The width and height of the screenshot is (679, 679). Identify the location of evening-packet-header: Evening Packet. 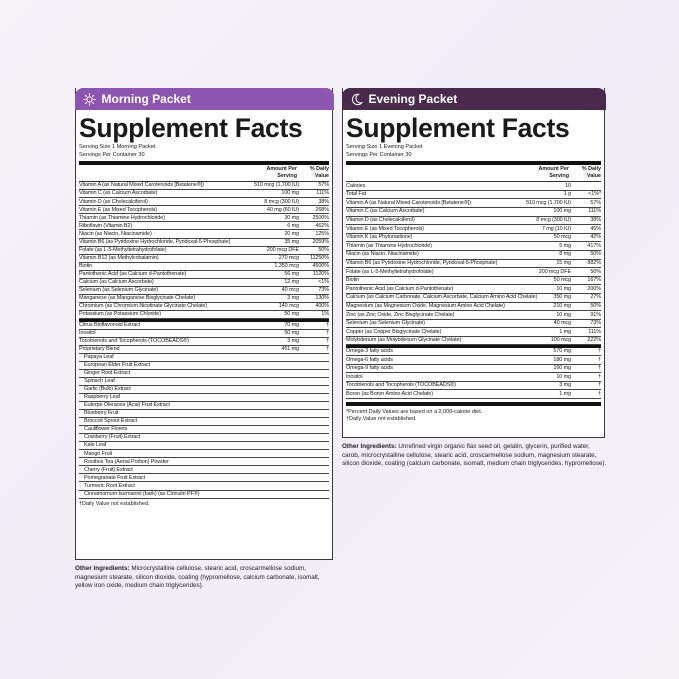
(473, 99).